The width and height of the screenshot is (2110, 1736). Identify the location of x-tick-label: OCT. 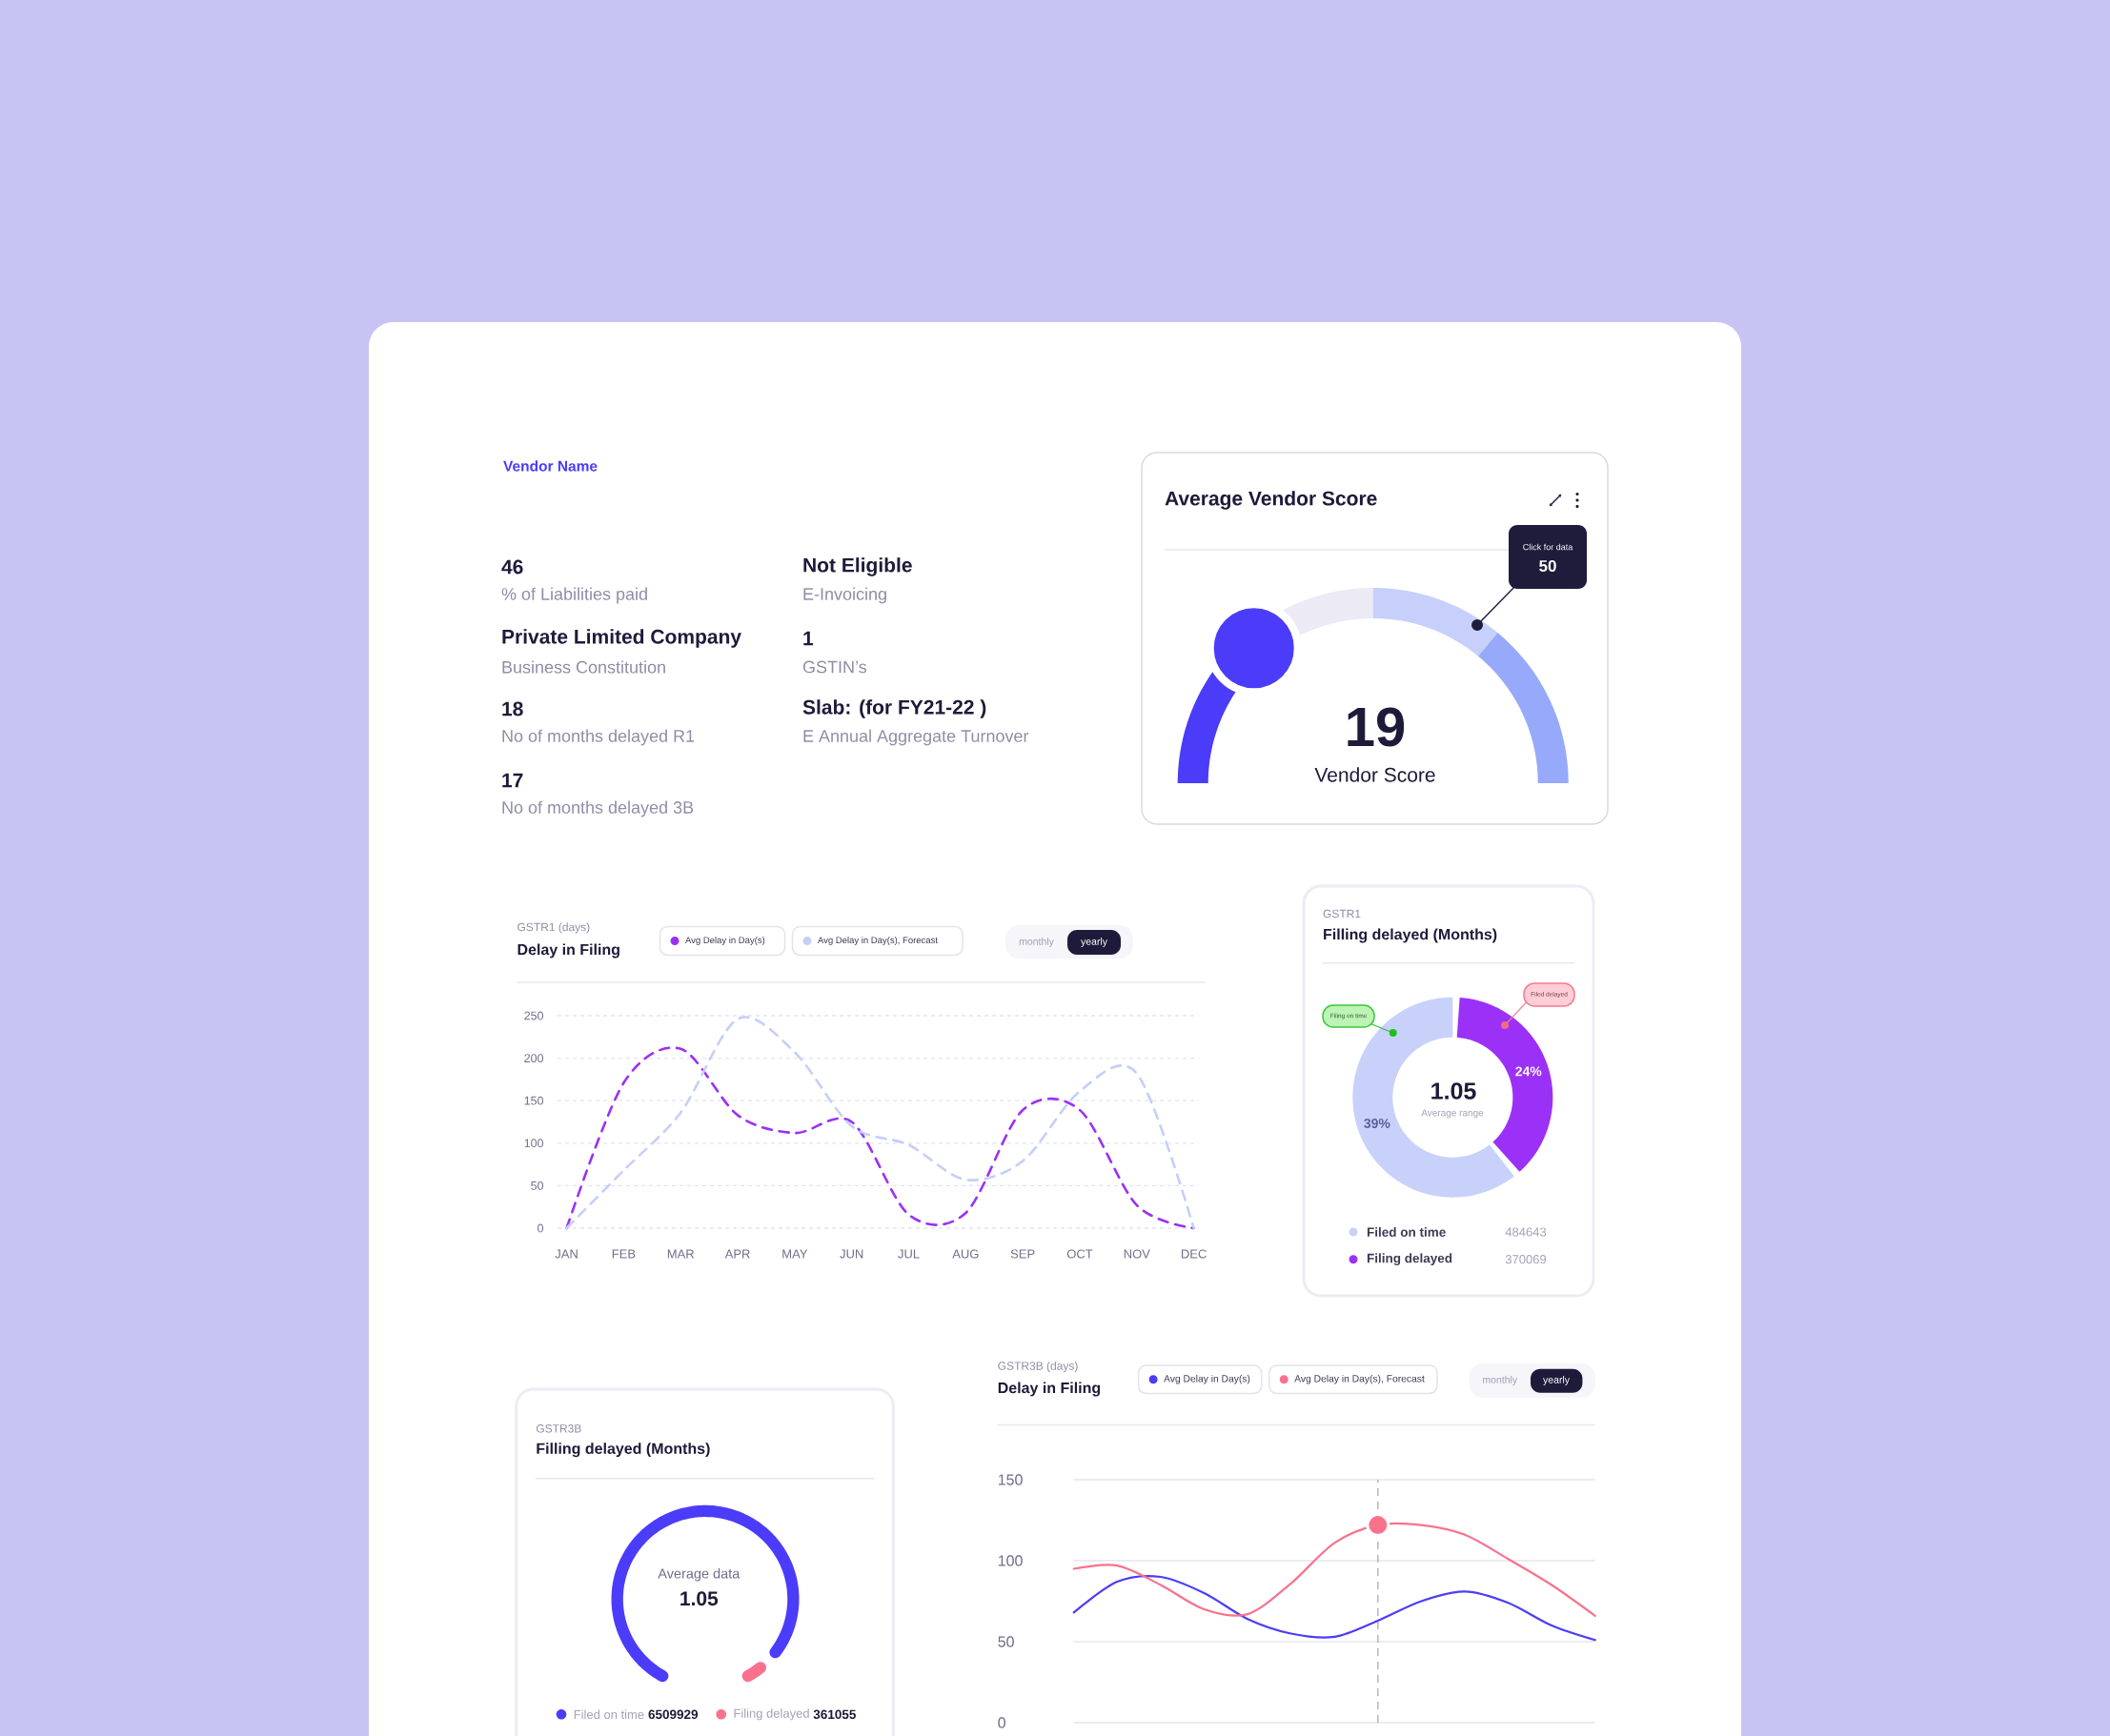
(1079, 1254).